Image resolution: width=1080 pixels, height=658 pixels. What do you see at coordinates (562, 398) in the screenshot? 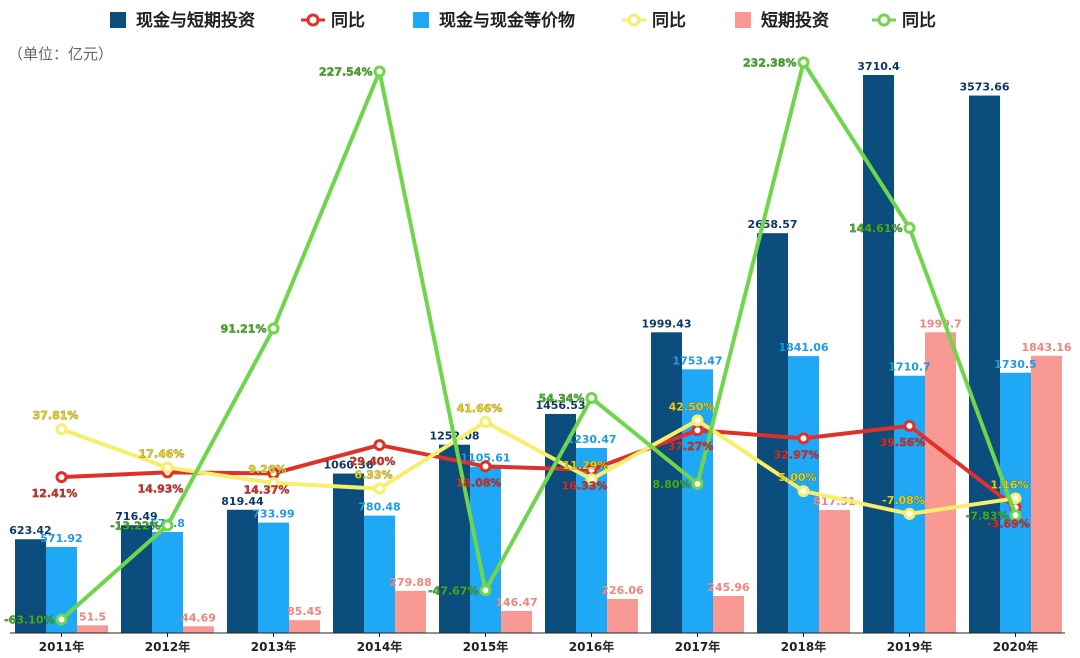
I see `yoy-value-label: 54.34%` at bounding box center [562, 398].